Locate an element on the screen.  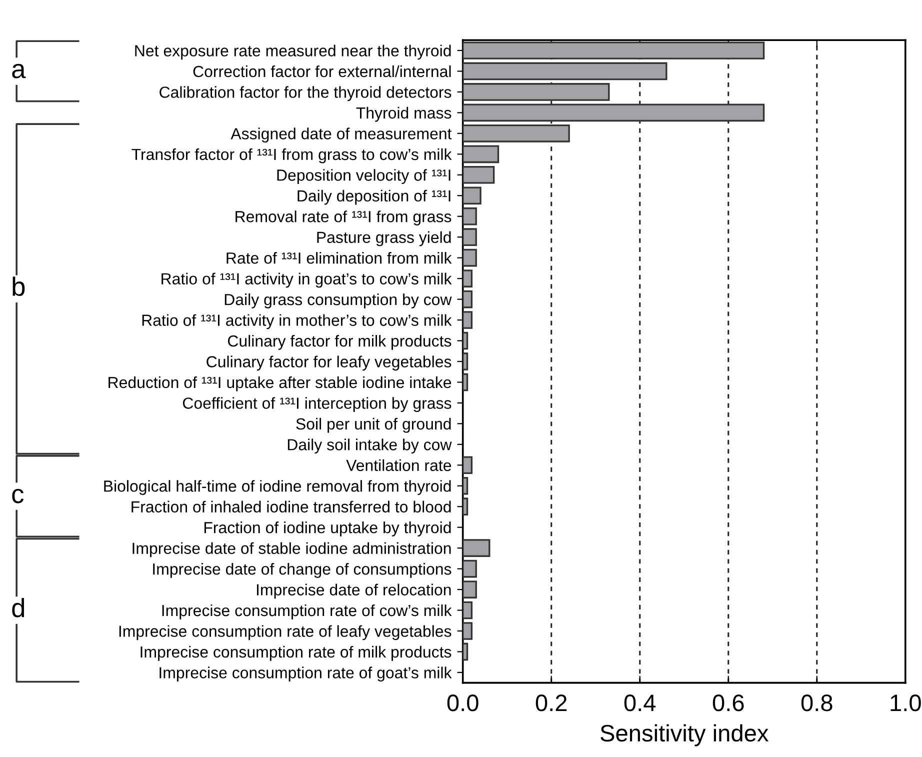
text: d is located at coordinates (18, 608).